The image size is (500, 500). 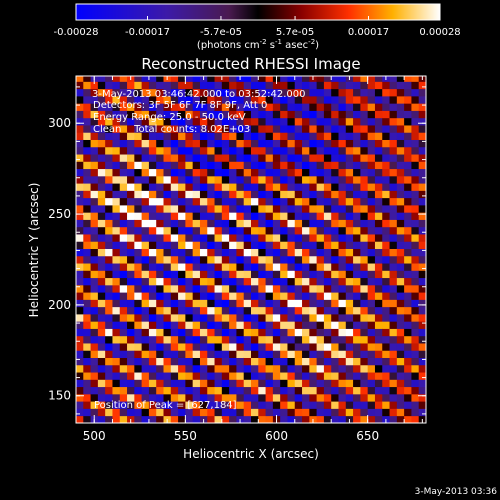 I want to click on colorbar-tick-label: 0.00017, so click(x=368, y=32).